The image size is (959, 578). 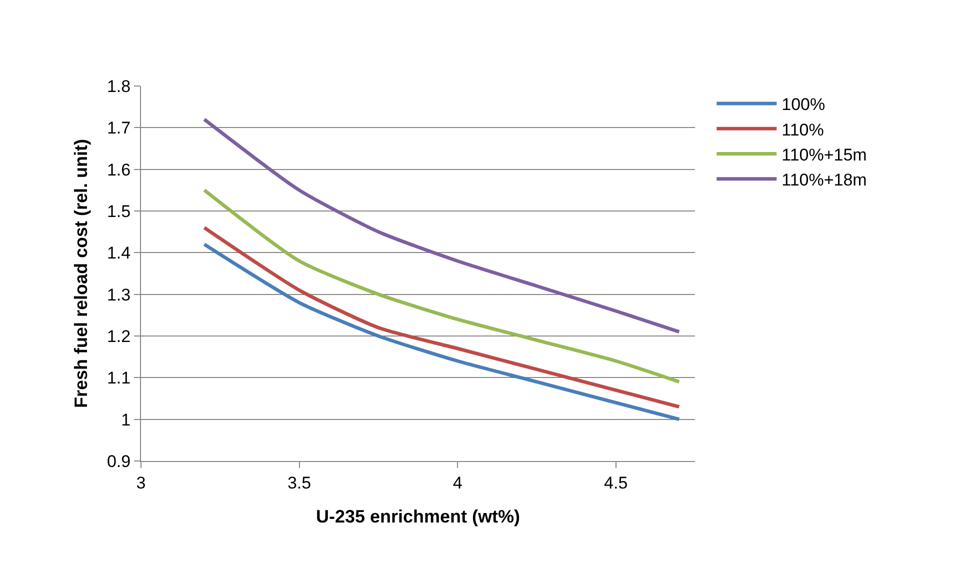 I want to click on y-tick-label: 1.5, so click(x=118, y=211).